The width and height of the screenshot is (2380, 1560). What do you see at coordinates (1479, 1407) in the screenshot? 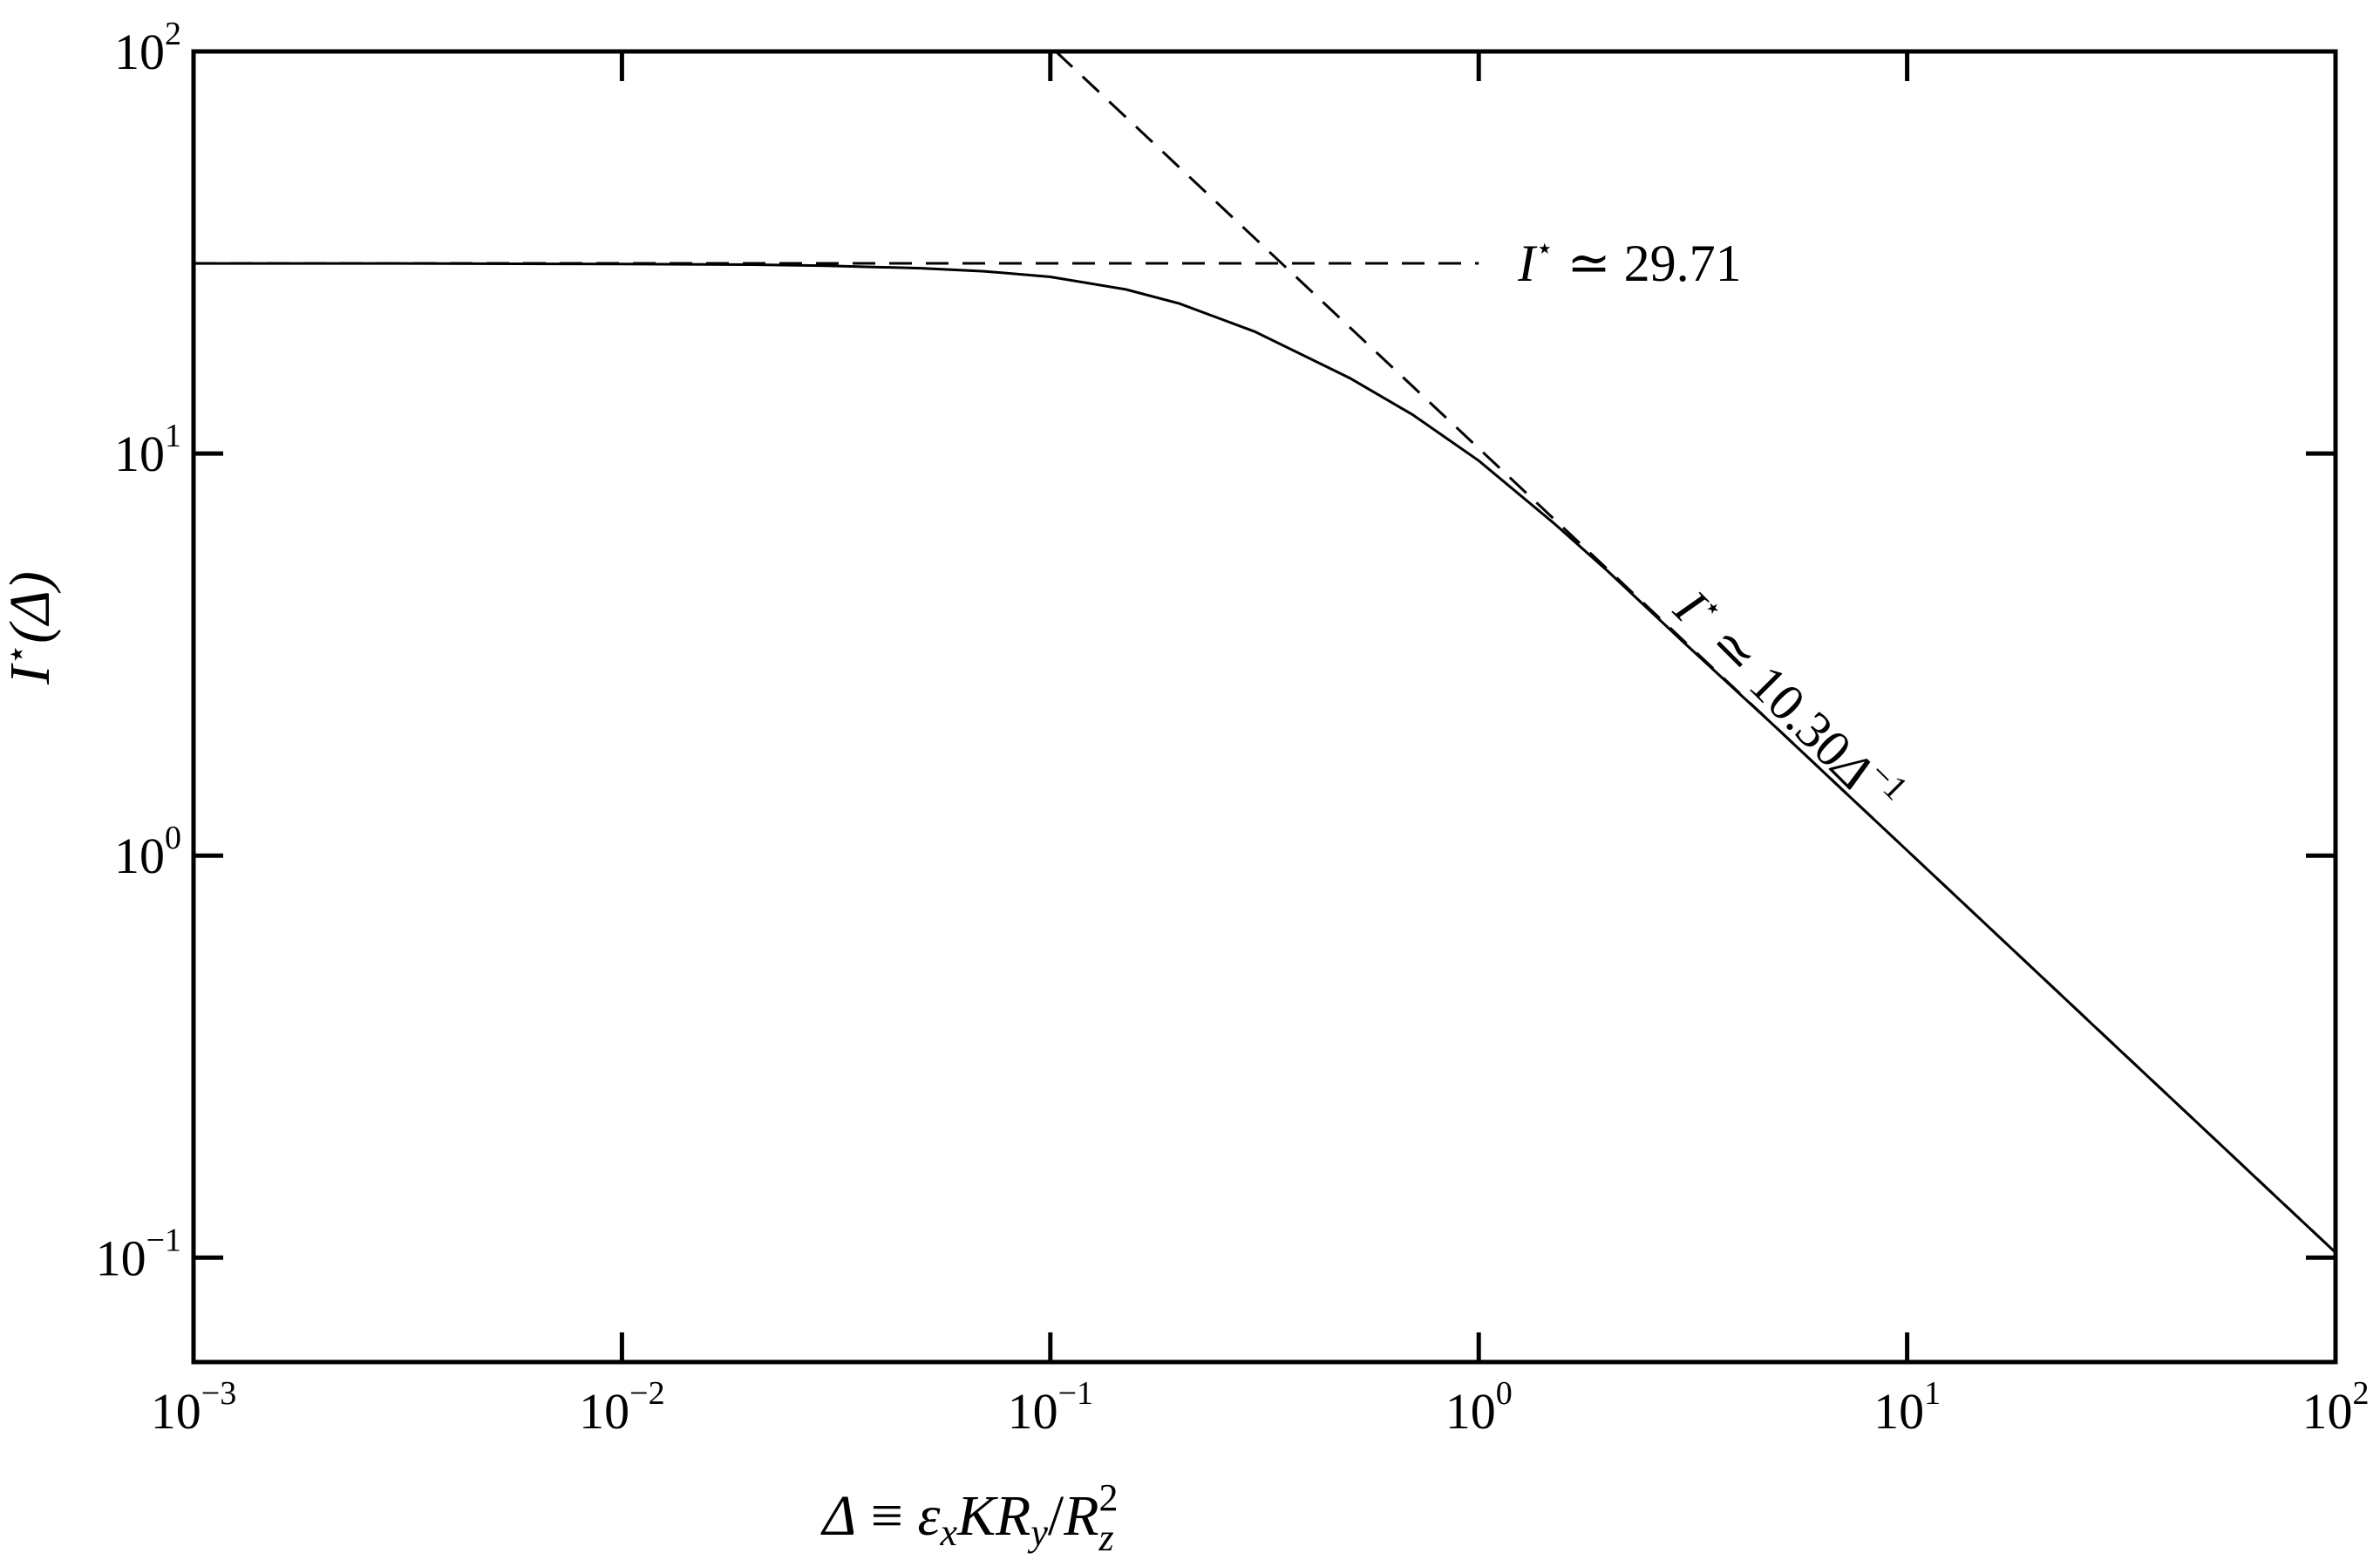
I see `x-tick-label: 10⁰` at bounding box center [1479, 1407].